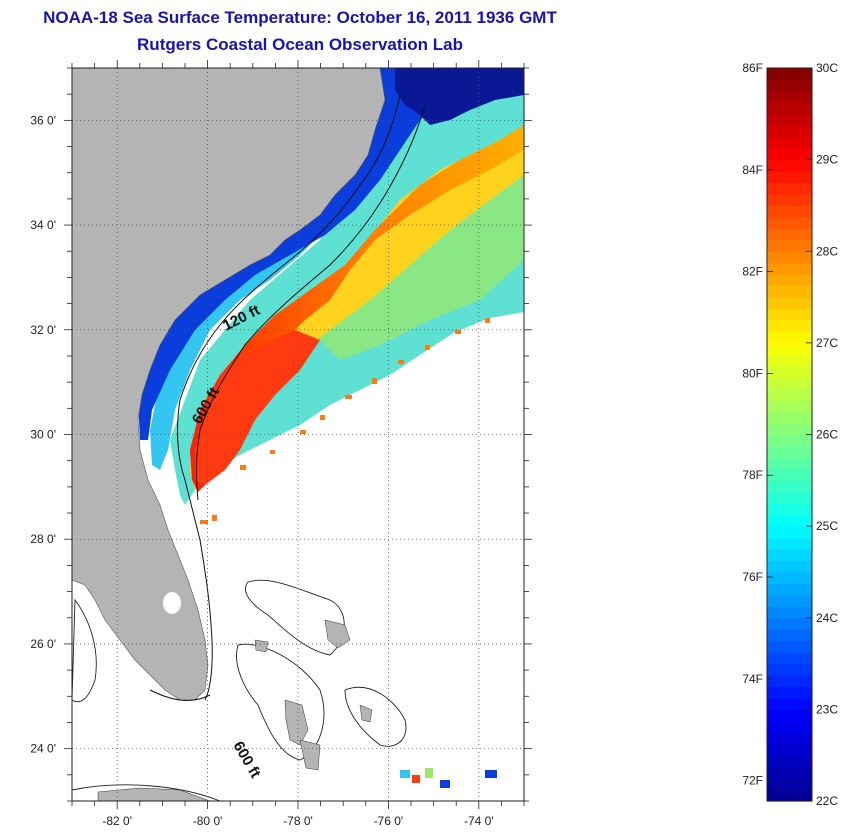 This screenshot has height=832, width=849. I want to click on colorbar-celsius-label: 23C, so click(827, 709).